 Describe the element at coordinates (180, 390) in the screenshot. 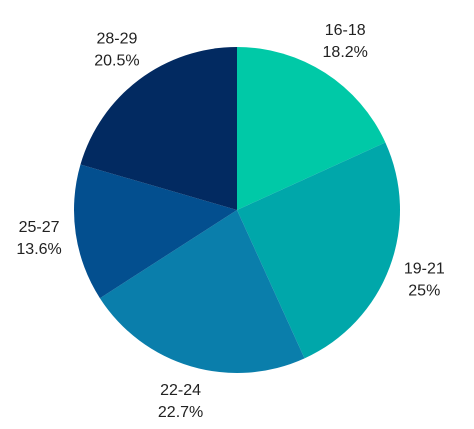

I see `slice-label: 22-24` at that location.